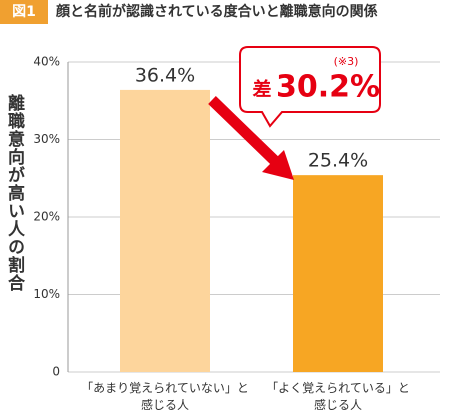 The height and width of the screenshot is (420, 450). I want to click on y-tick-label: 30%, so click(46, 139).